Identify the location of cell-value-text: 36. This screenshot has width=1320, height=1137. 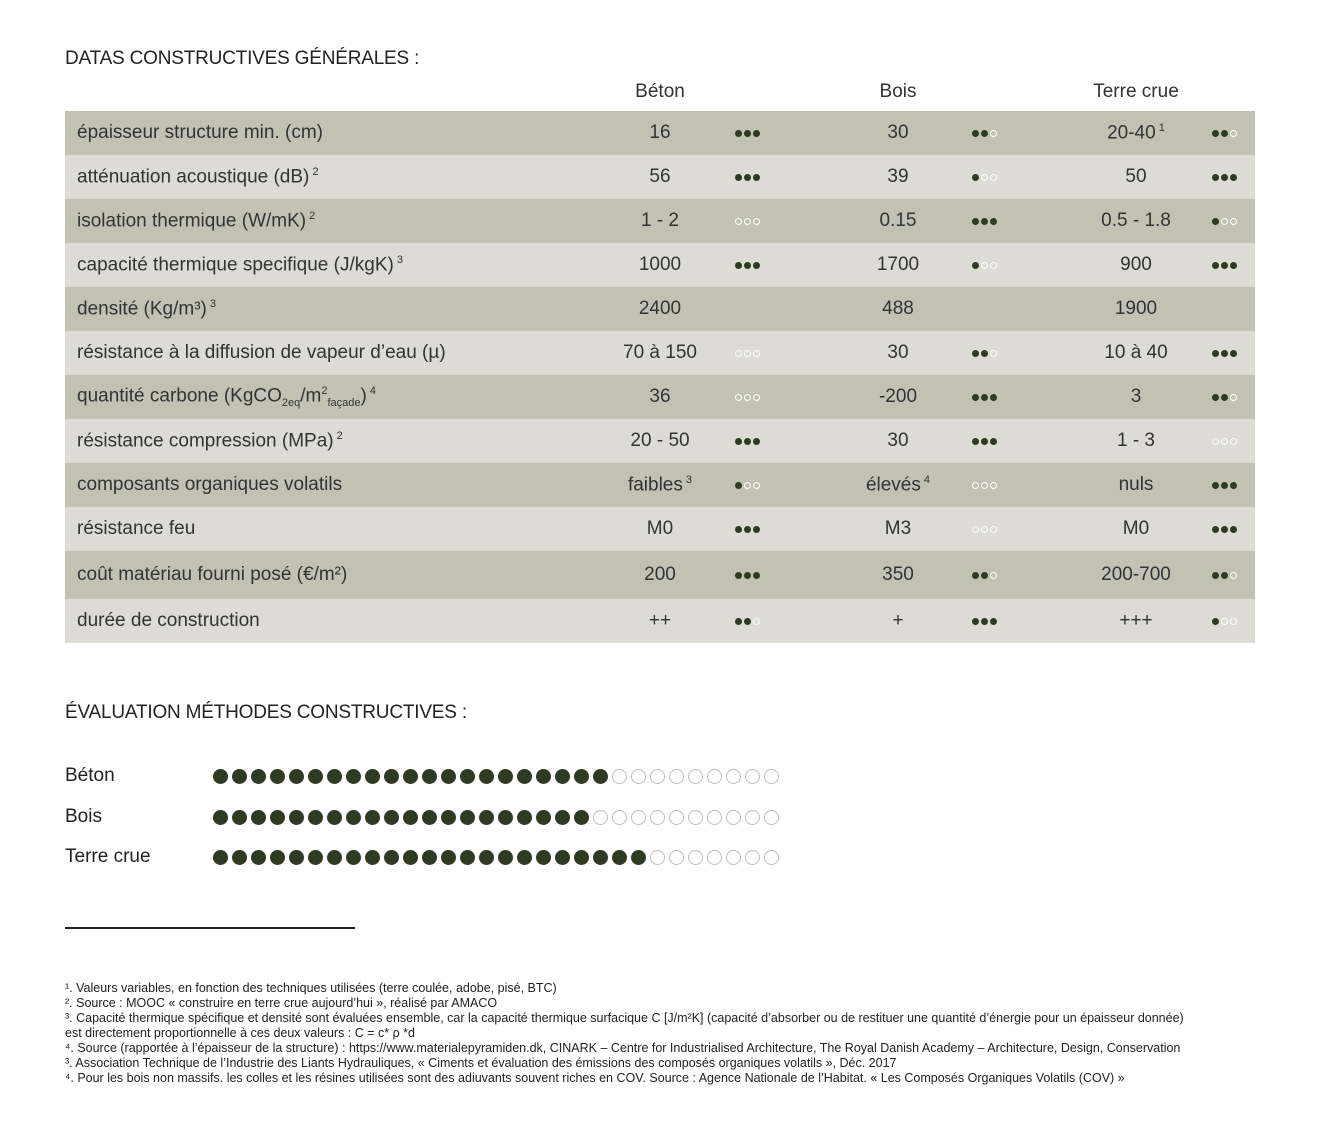
(660, 396).